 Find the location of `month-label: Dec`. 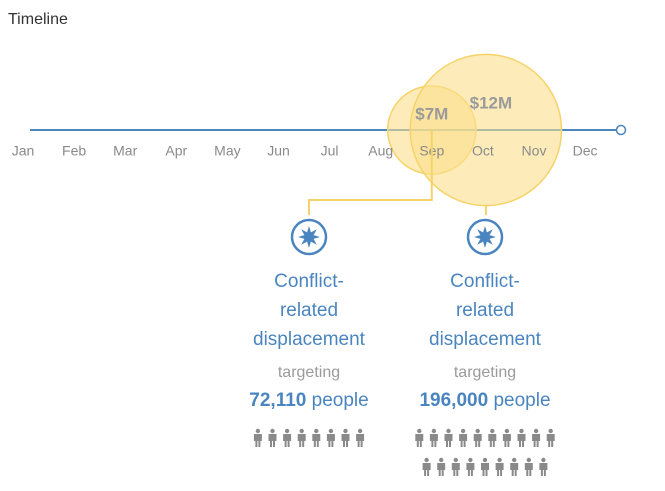

month-label: Dec is located at coordinates (585, 151).